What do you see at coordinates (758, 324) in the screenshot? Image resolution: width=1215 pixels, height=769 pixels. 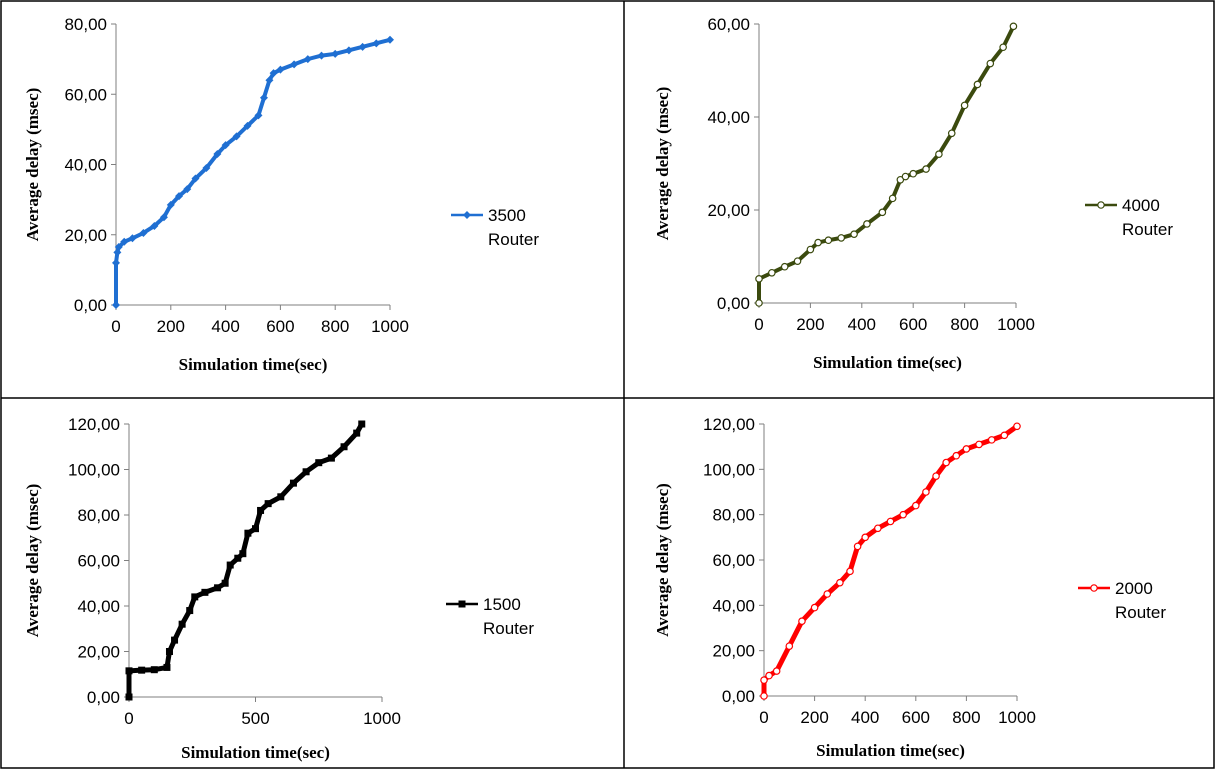 I see `x-tick-label: 0` at bounding box center [758, 324].